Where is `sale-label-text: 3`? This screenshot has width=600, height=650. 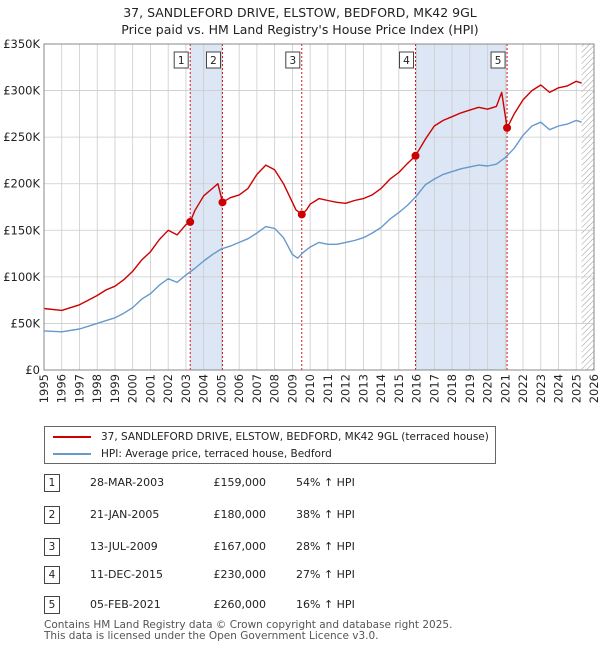
sale-label-text: 3 is located at coordinates (292, 61).